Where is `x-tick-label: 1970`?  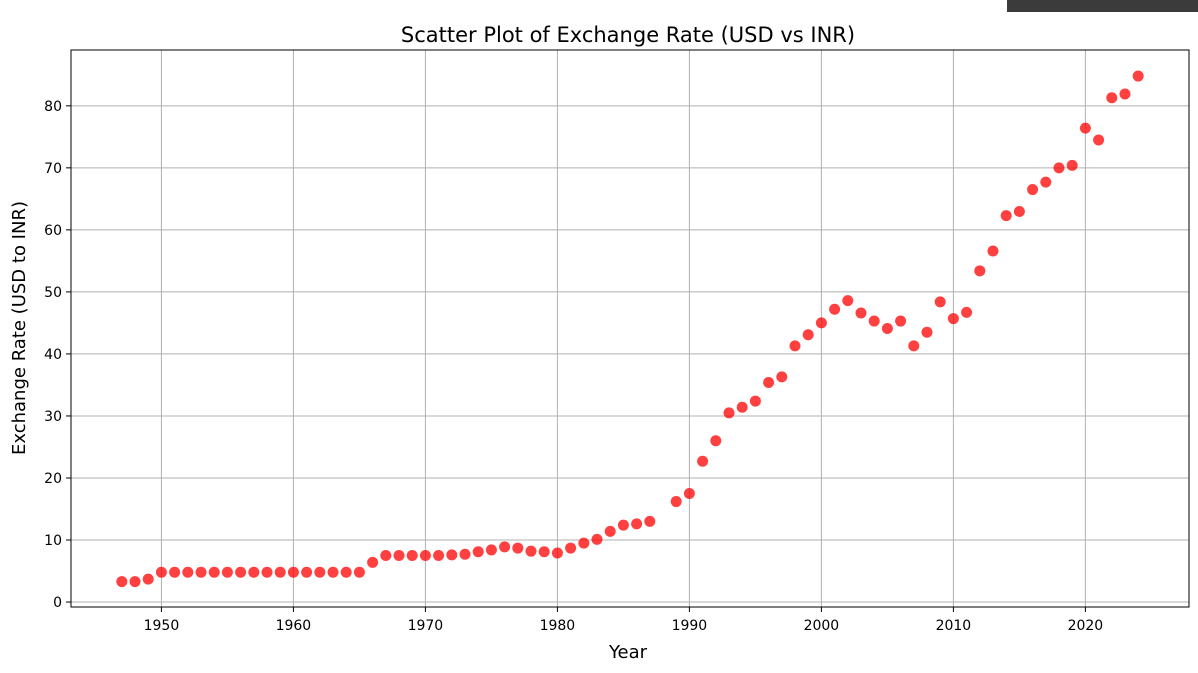 x-tick-label: 1970 is located at coordinates (426, 626).